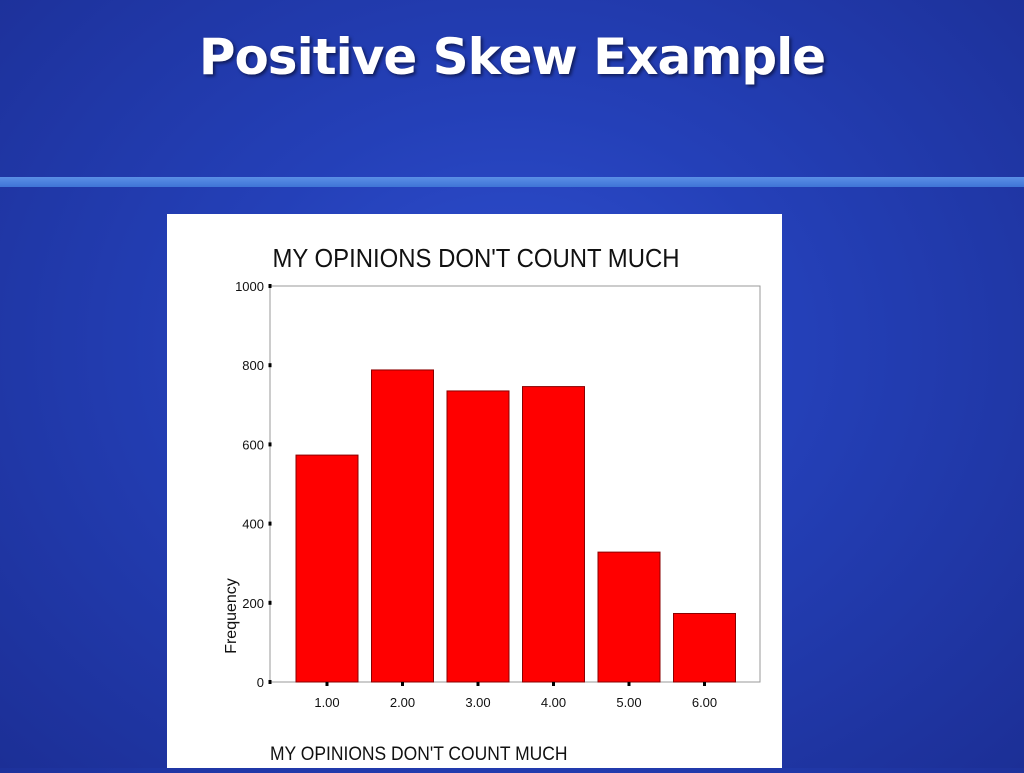 The width and height of the screenshot is (1024, 773). I want to click on x-axis-label: MY OPINIONS DON'T COUNT MUCH, so click(419, 753).